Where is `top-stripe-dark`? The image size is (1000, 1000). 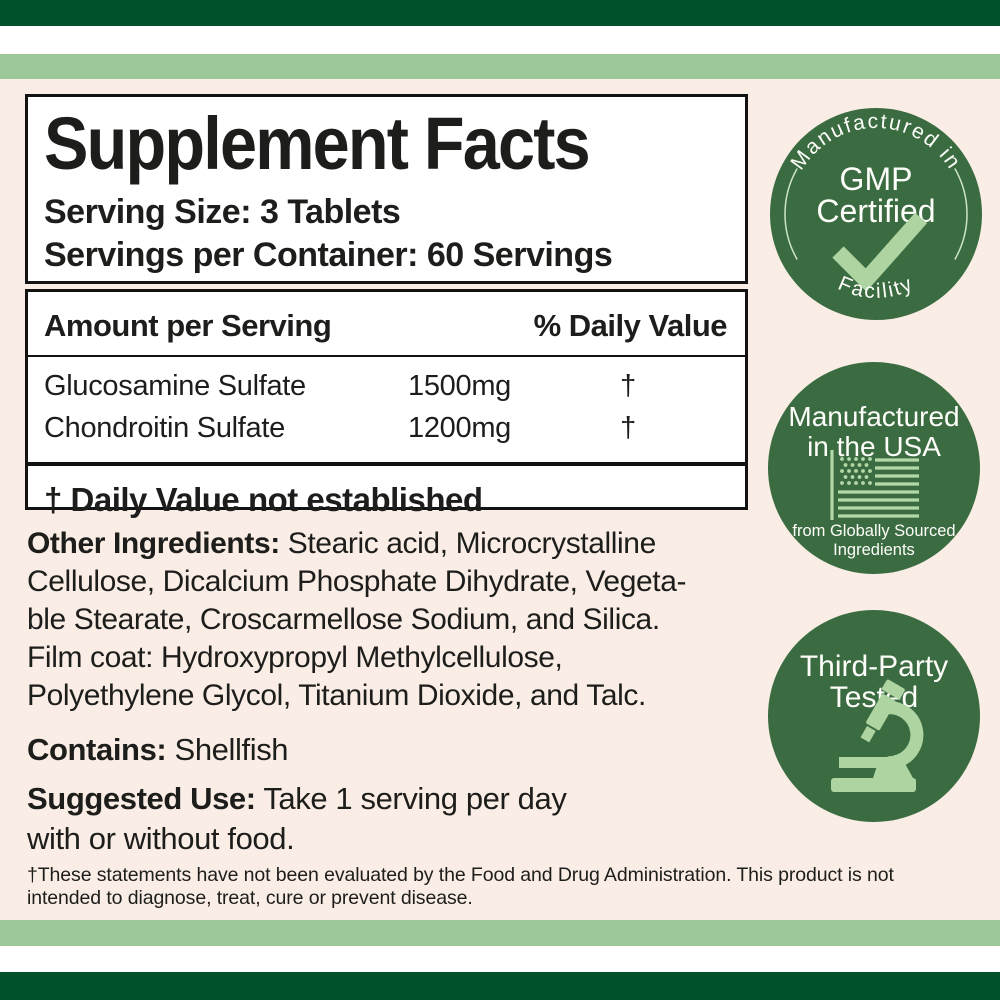 top-stripe-dark is located at coordinates (500, 13).